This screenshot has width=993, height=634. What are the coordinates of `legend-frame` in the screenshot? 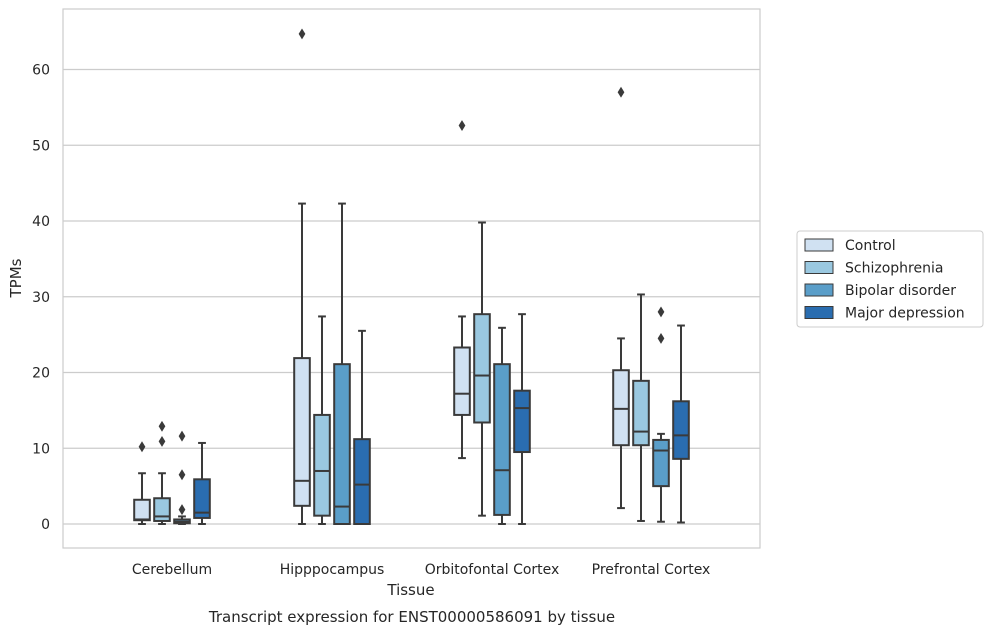 It's located at (890, 279).